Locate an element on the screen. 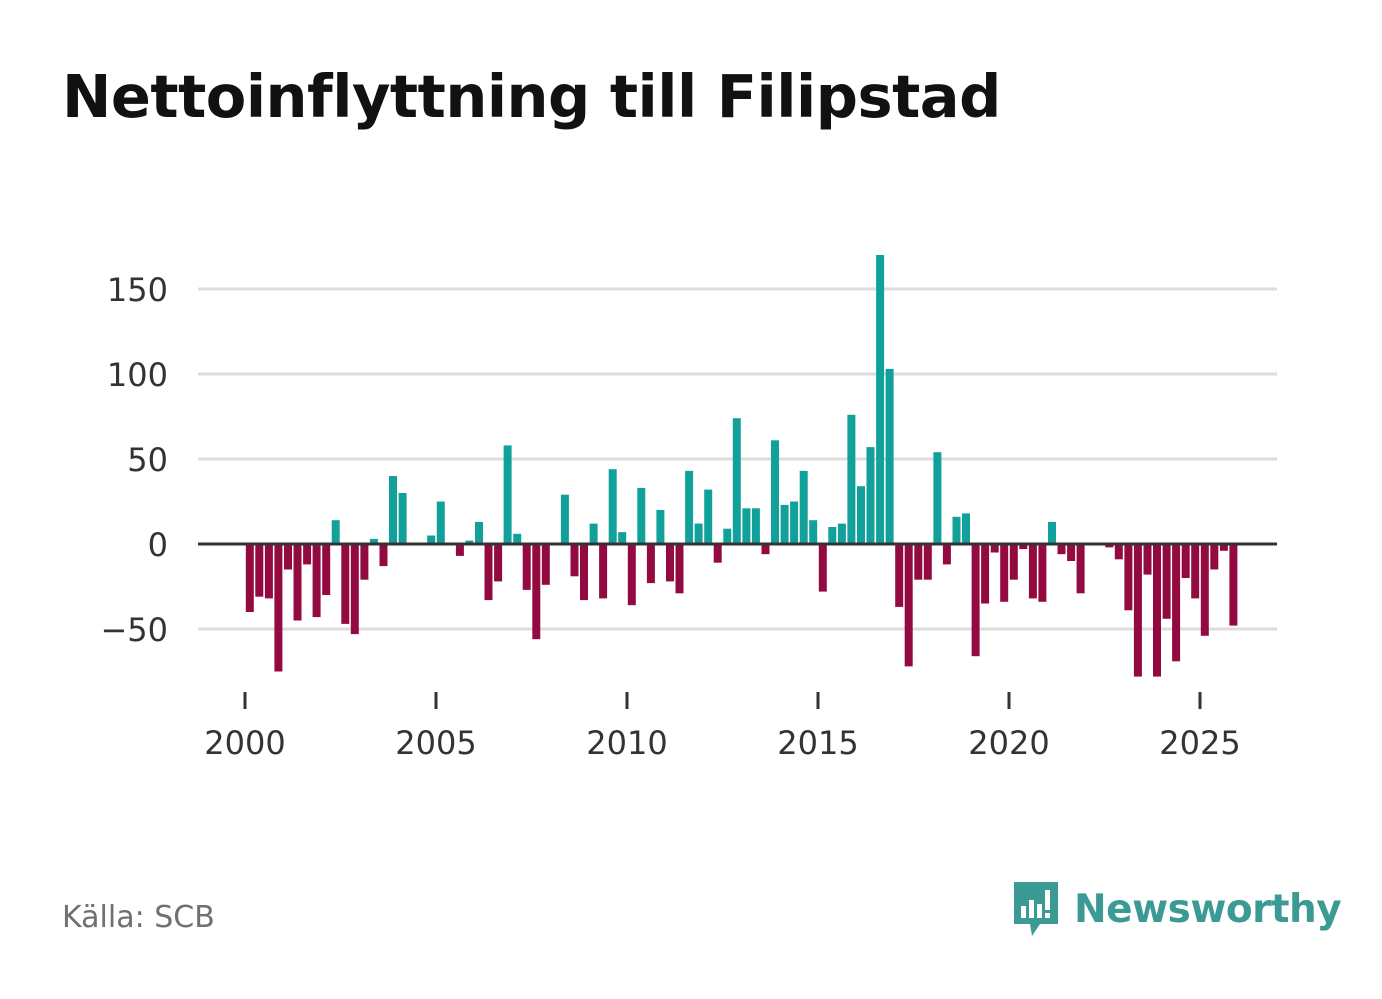  x-axis-ticks: 2000 2005 2010 2015 2020 2025 is located at coordinates (722, 727).